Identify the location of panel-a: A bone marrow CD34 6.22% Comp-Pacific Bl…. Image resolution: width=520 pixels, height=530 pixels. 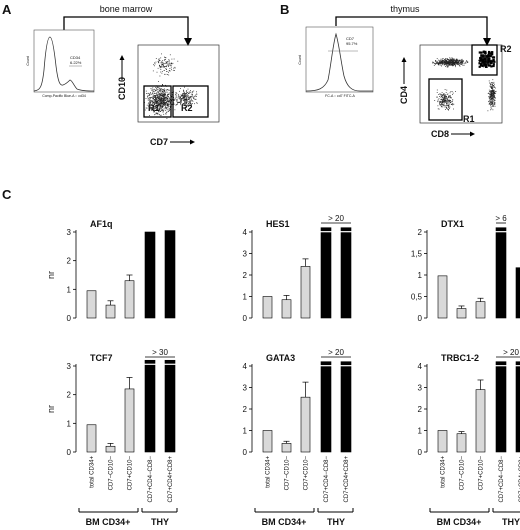
(111, 74).